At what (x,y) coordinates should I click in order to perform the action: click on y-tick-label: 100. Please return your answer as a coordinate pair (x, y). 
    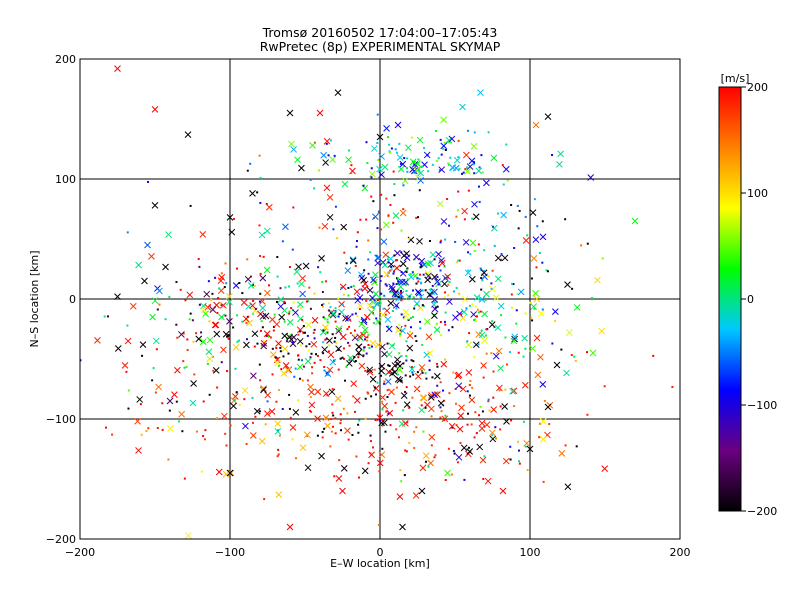
    Looking at the image, I should click on (65, 179).